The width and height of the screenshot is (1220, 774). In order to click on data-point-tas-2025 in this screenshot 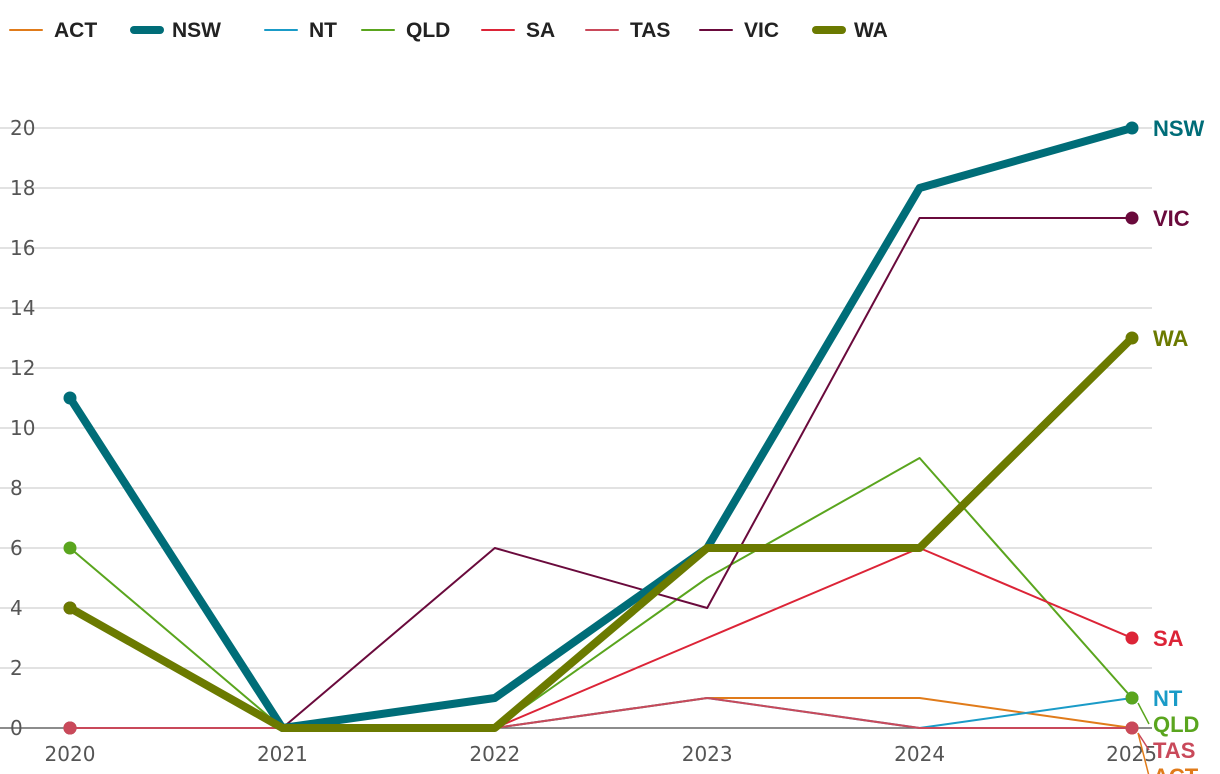, I will do `click(1132, 728)`.